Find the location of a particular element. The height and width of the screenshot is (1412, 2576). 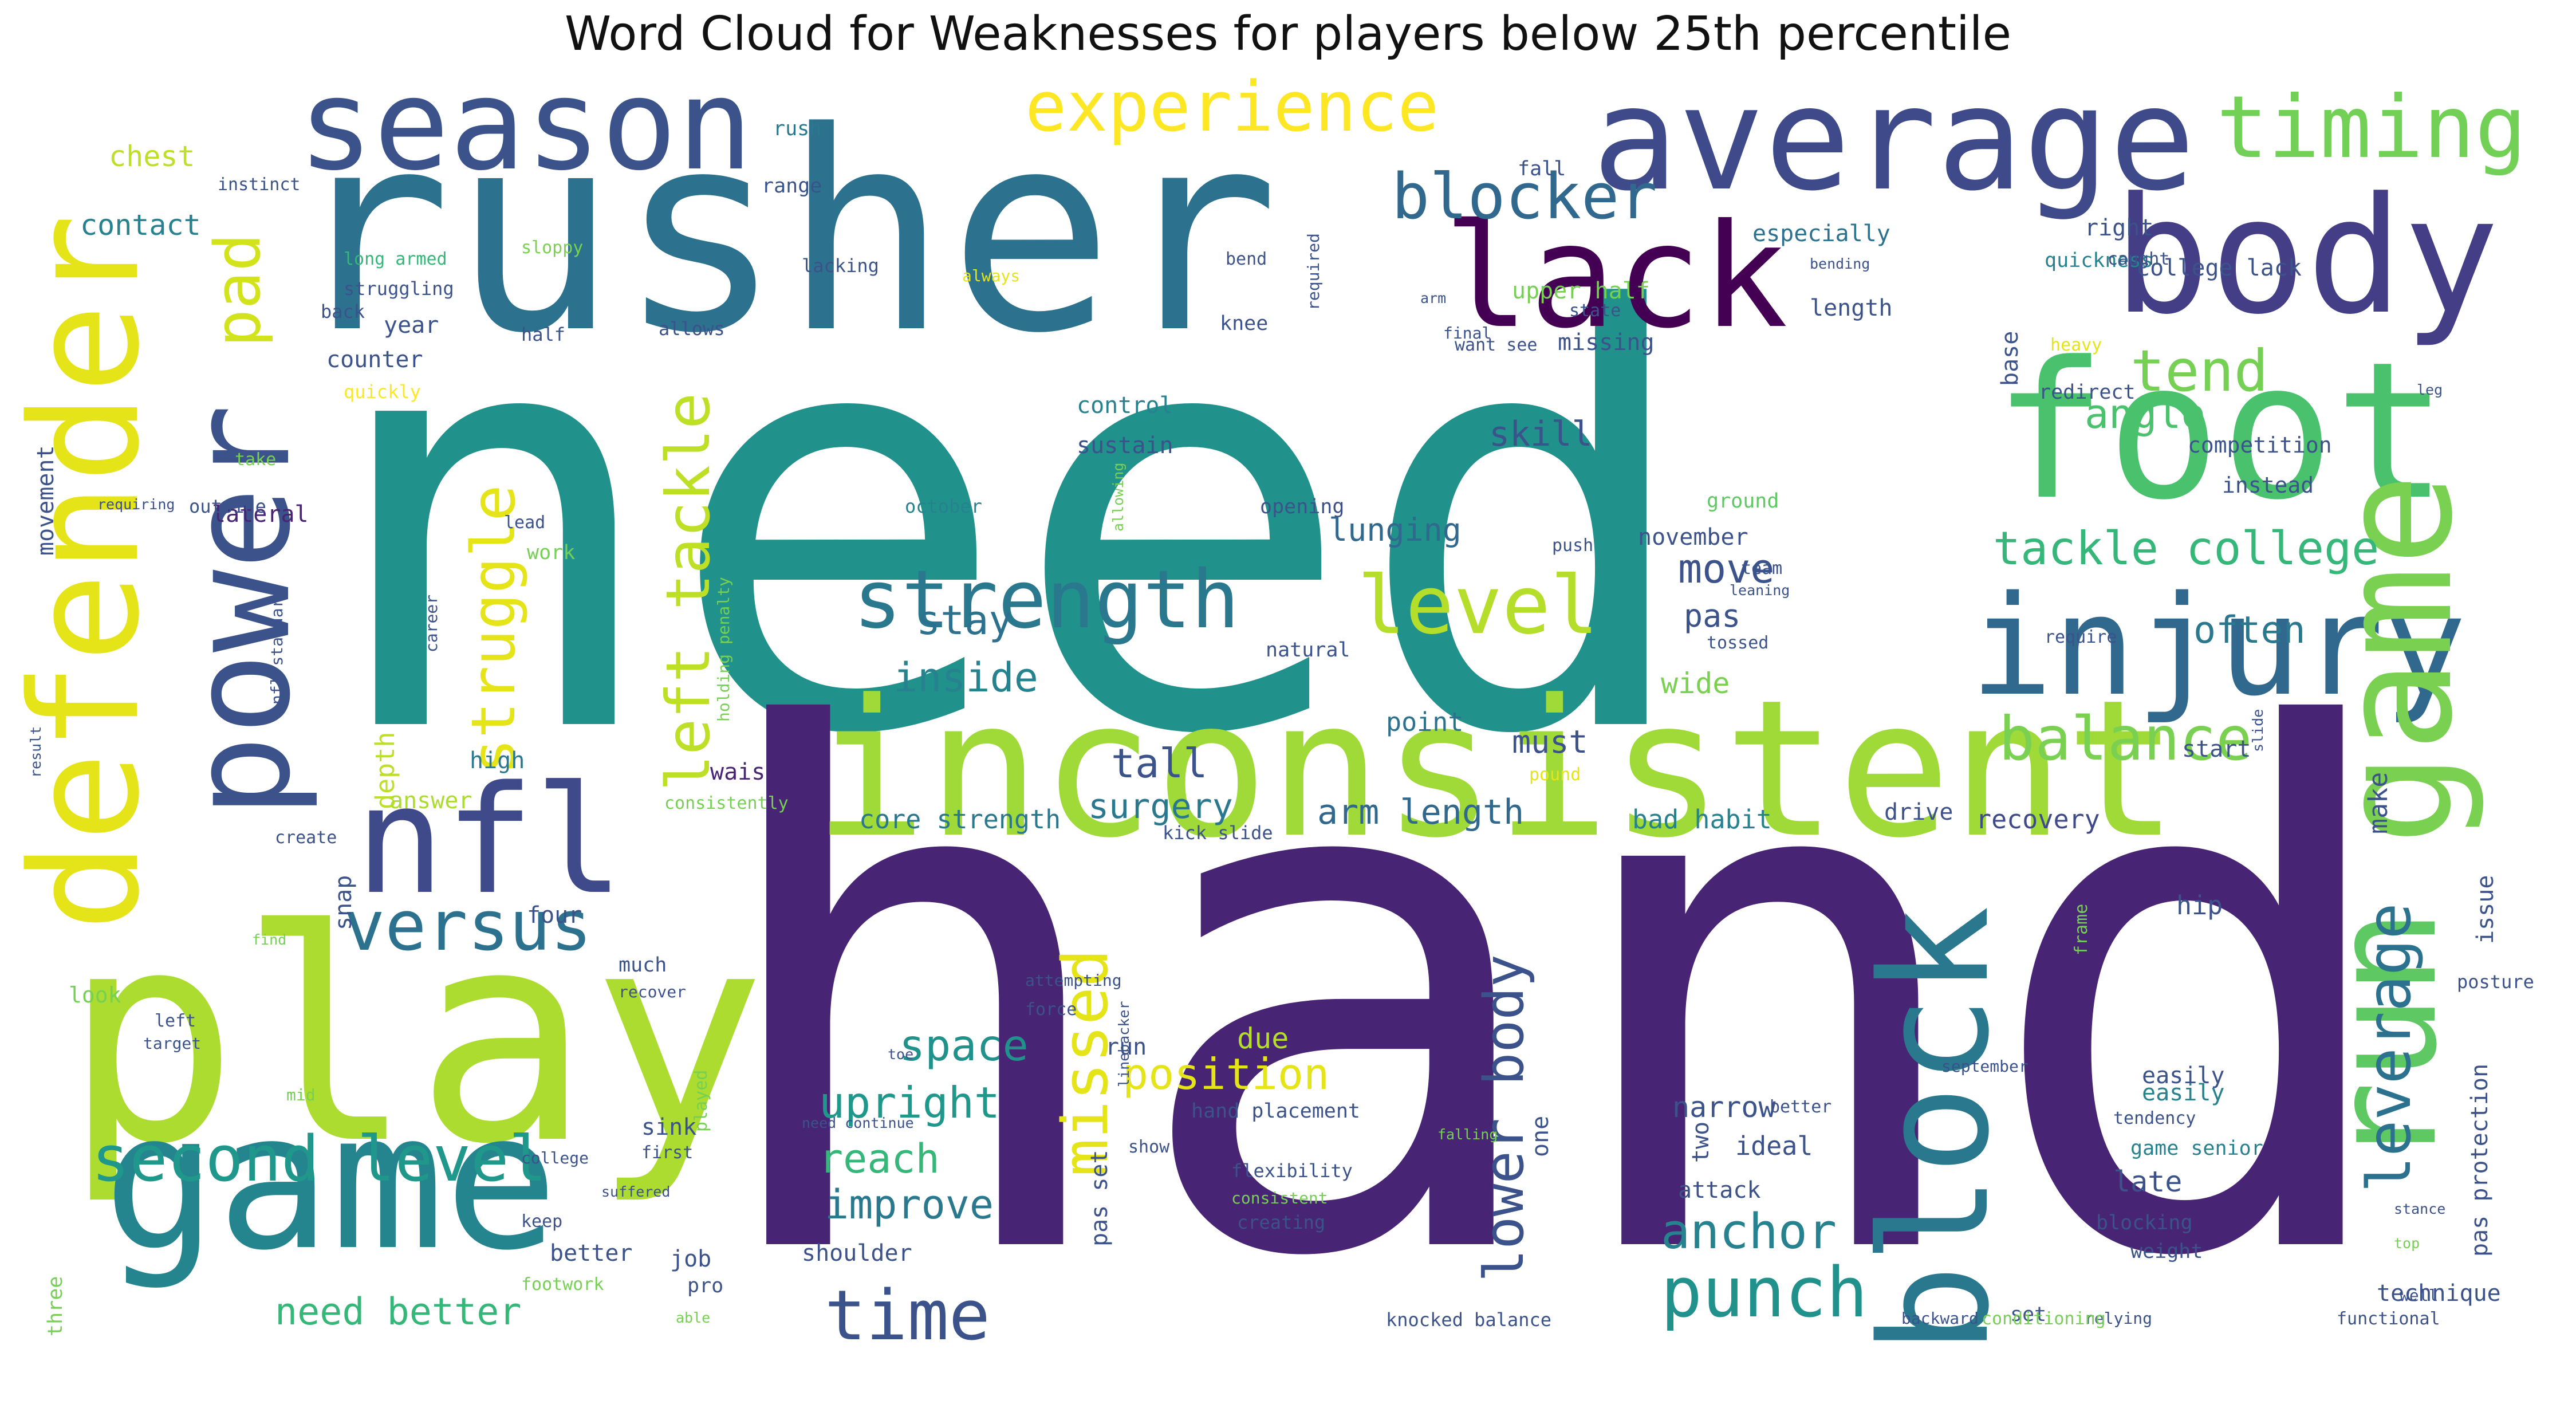

cloud-word: stay is located at coordinates (964, 620).